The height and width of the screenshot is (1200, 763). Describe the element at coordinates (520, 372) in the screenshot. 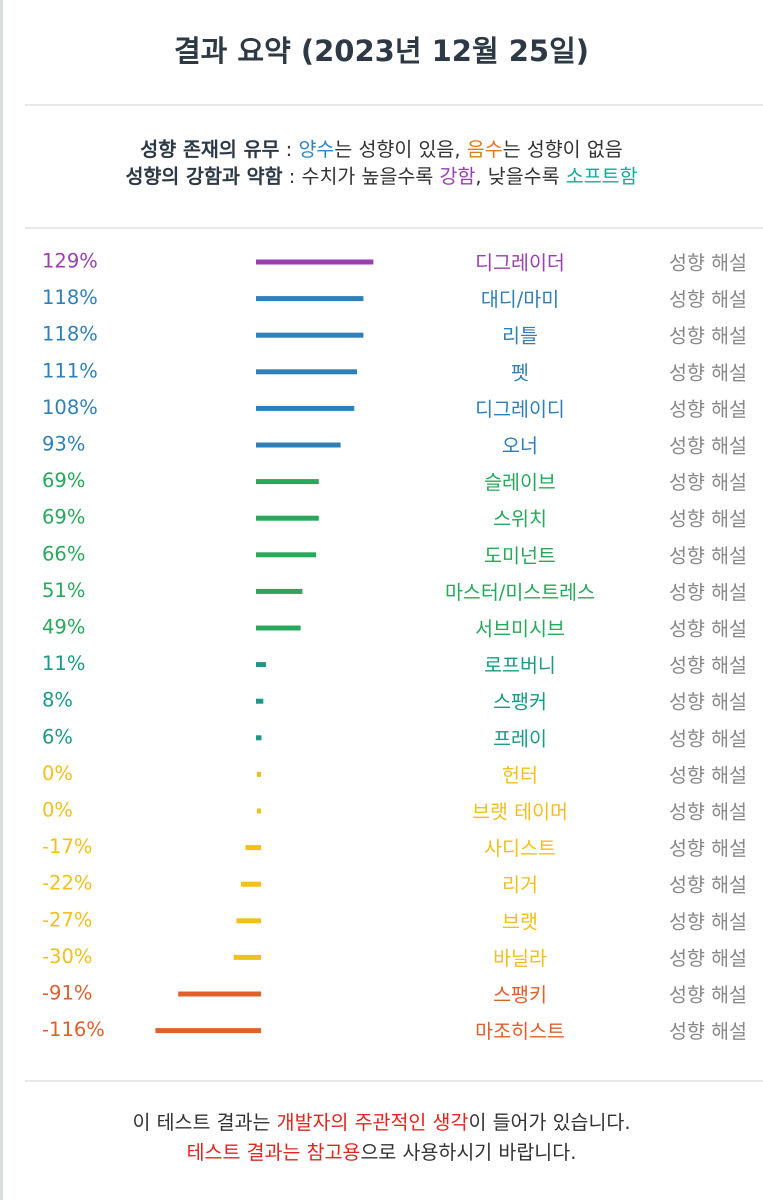

I see `category-label: 펫` at that location.